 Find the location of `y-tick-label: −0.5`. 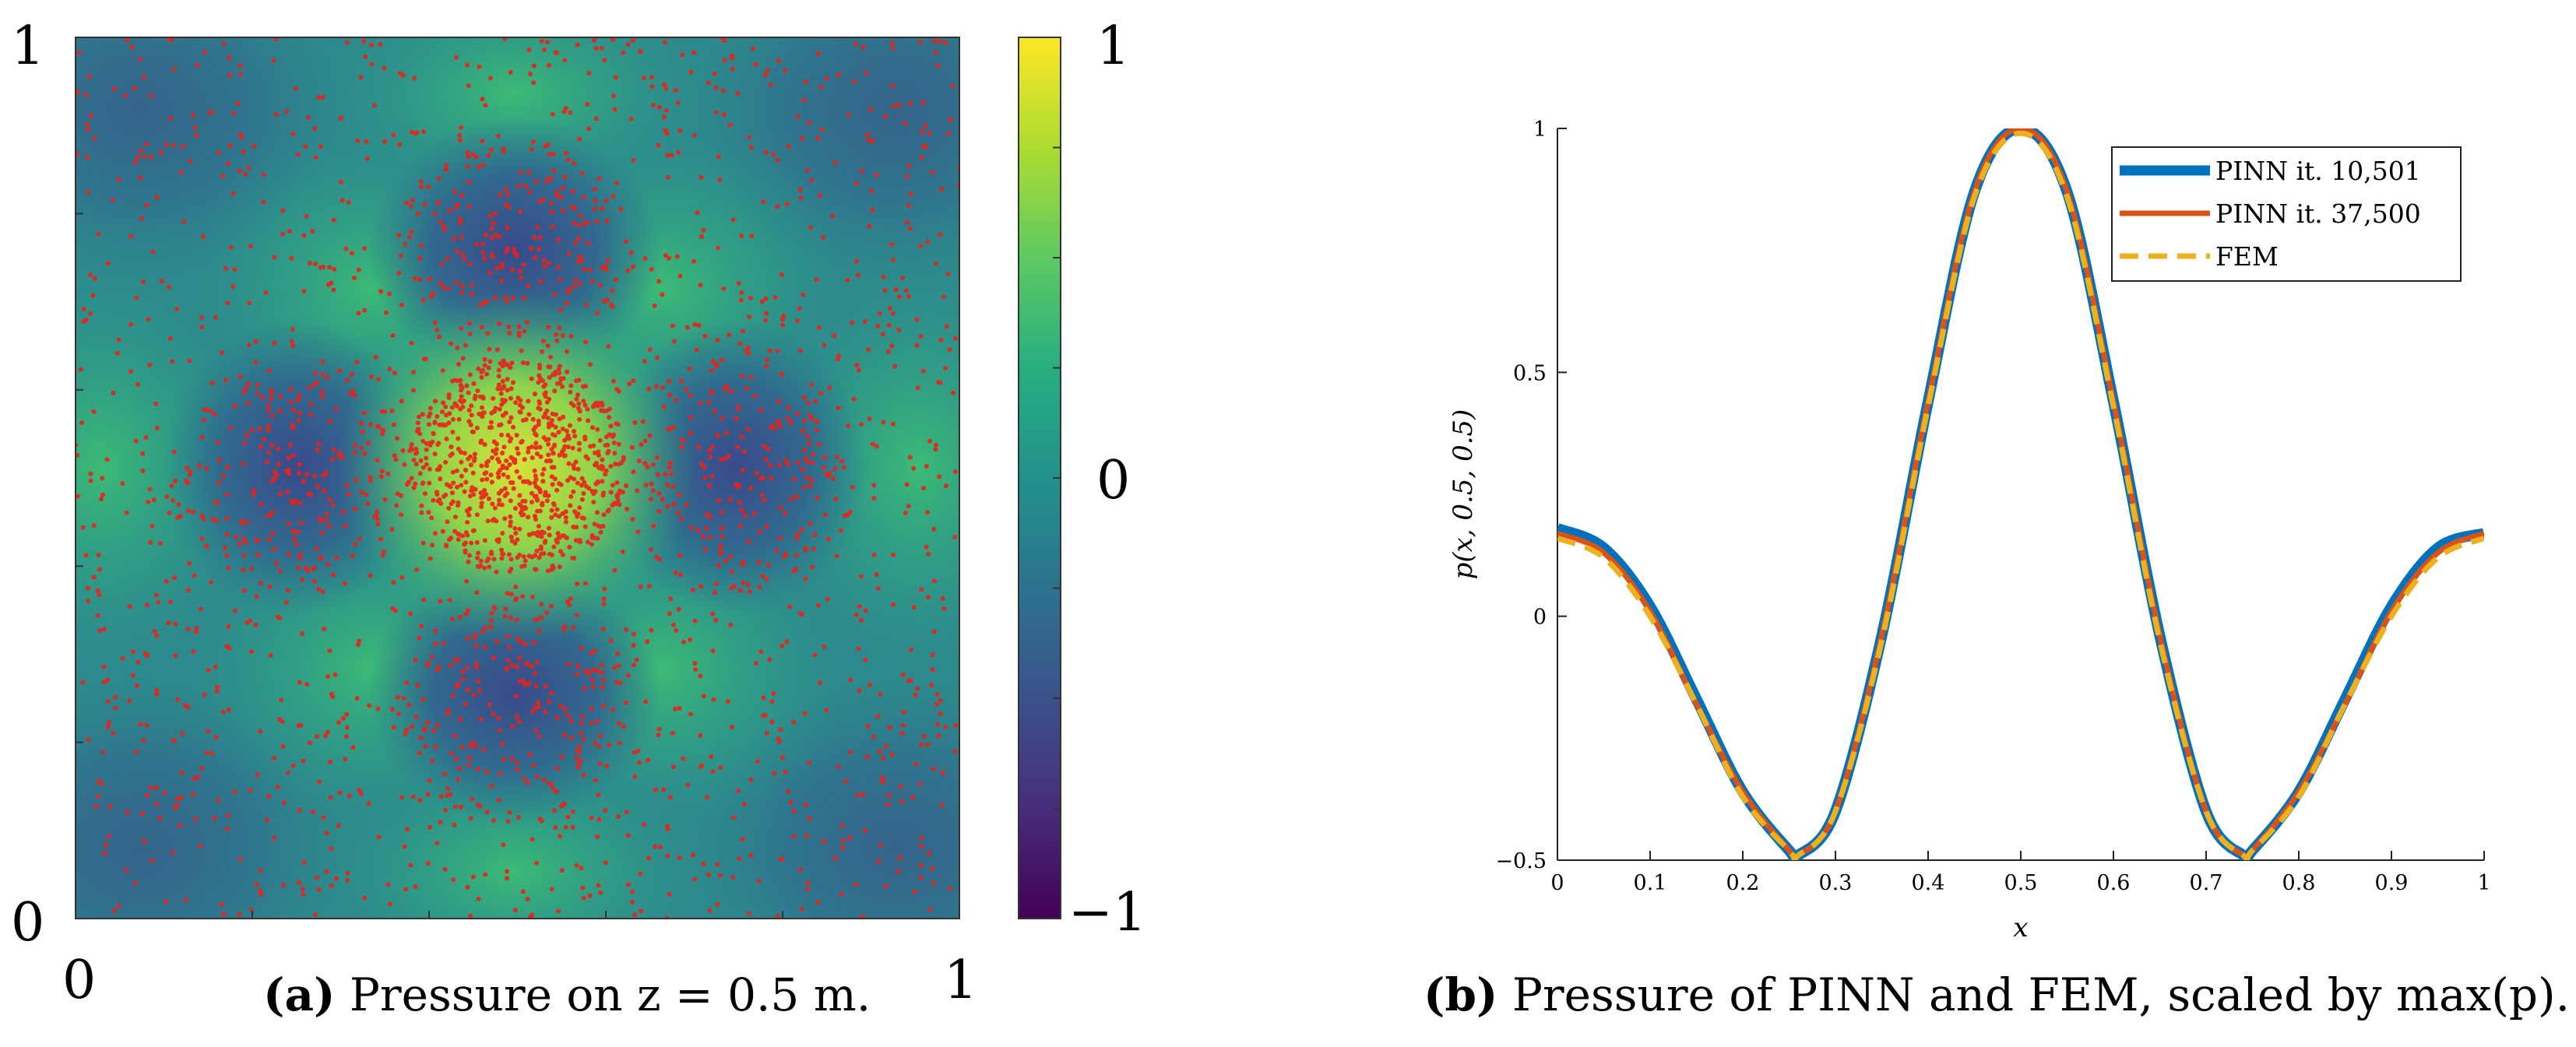

y-tick-label: −0.5 is located at coordinates (1521, 861).